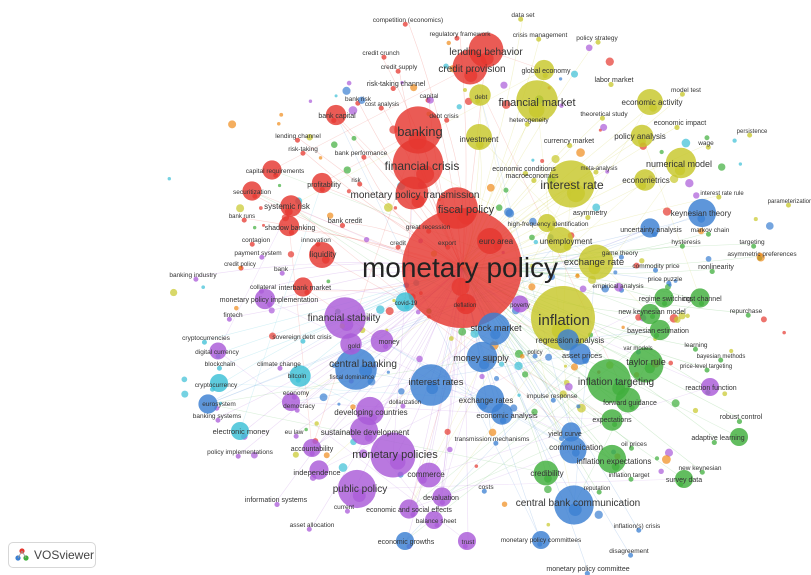 This screenshot has width=811, height=575. What do you see at coordinates (412, 193) in the screenshot?
I see `node-monetary-policy-transmission` at bounding box center [412, 193].